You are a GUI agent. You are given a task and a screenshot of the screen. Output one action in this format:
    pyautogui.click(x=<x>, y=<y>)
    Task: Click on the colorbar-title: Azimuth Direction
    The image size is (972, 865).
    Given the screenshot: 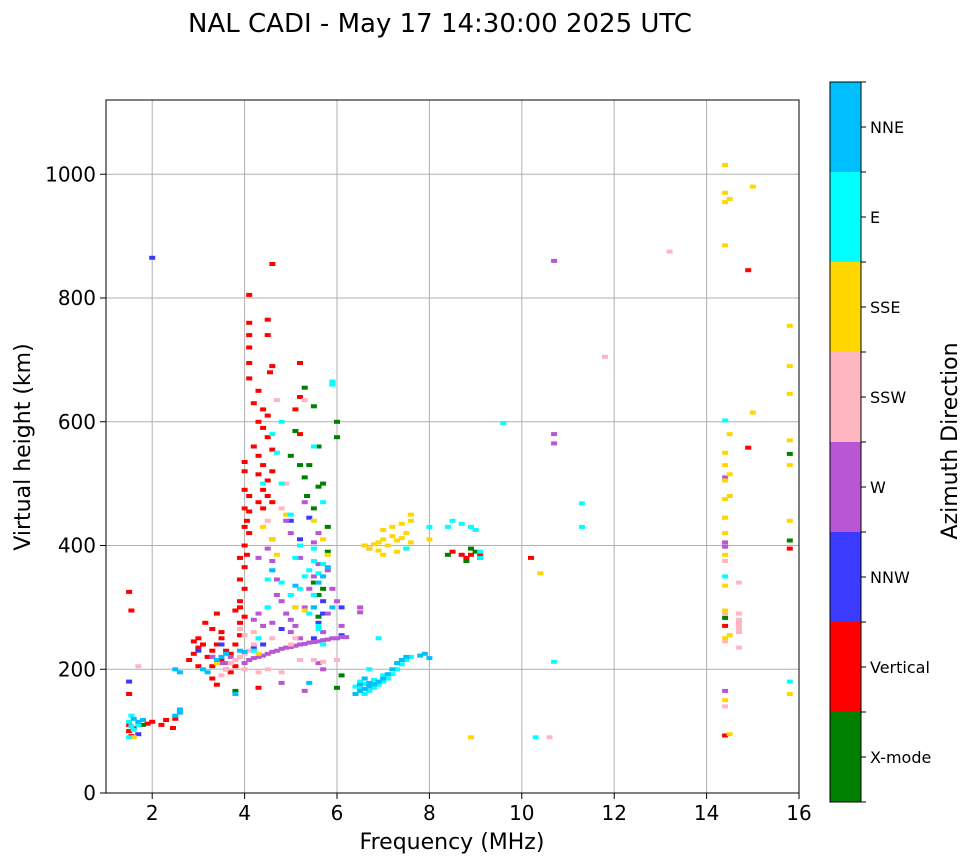 What is the action you would take?
    pyautogui.click(x=950, y=440)
    